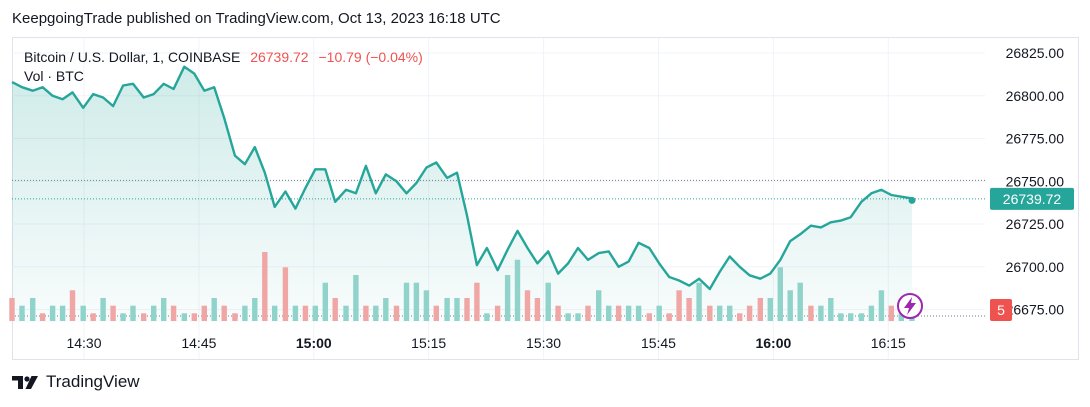 The width and height of the screenshot is (1090, 407). Describe the element at coordinates (1035, 267) in the screenshot. I see `y-tick-label: 26700.00` at that location.